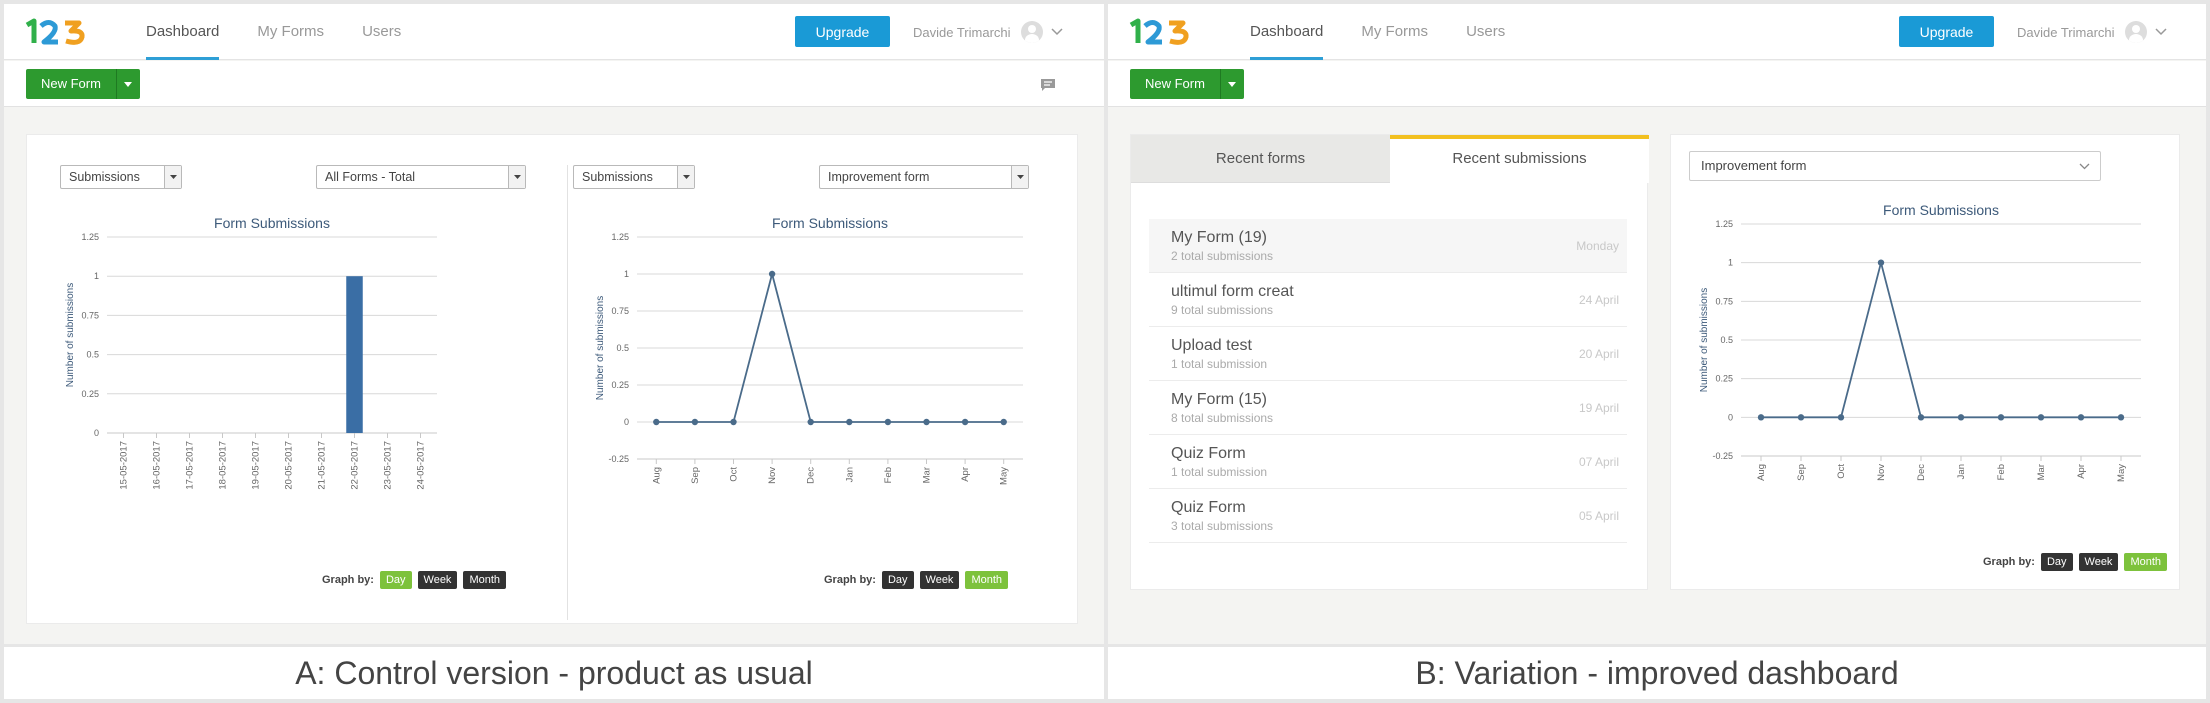 The image size is (2210, 703). Describe the element at coordinates (121, 177) in the screenshot. I see `chart1-metric-select: Submissions` at that location.